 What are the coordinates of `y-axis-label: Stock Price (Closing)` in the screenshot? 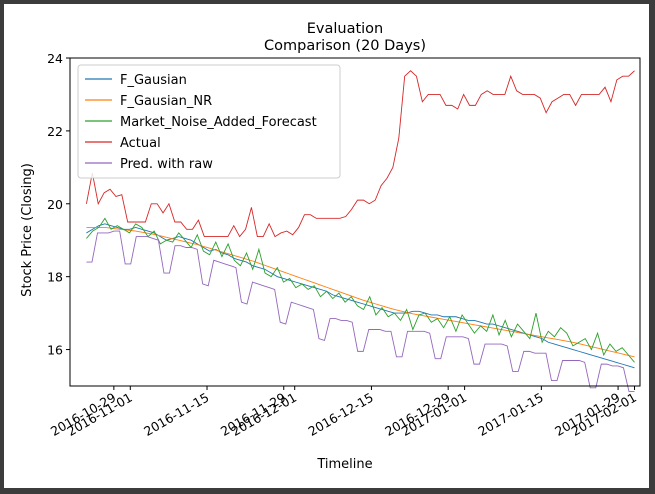 It's located at (27, 230).